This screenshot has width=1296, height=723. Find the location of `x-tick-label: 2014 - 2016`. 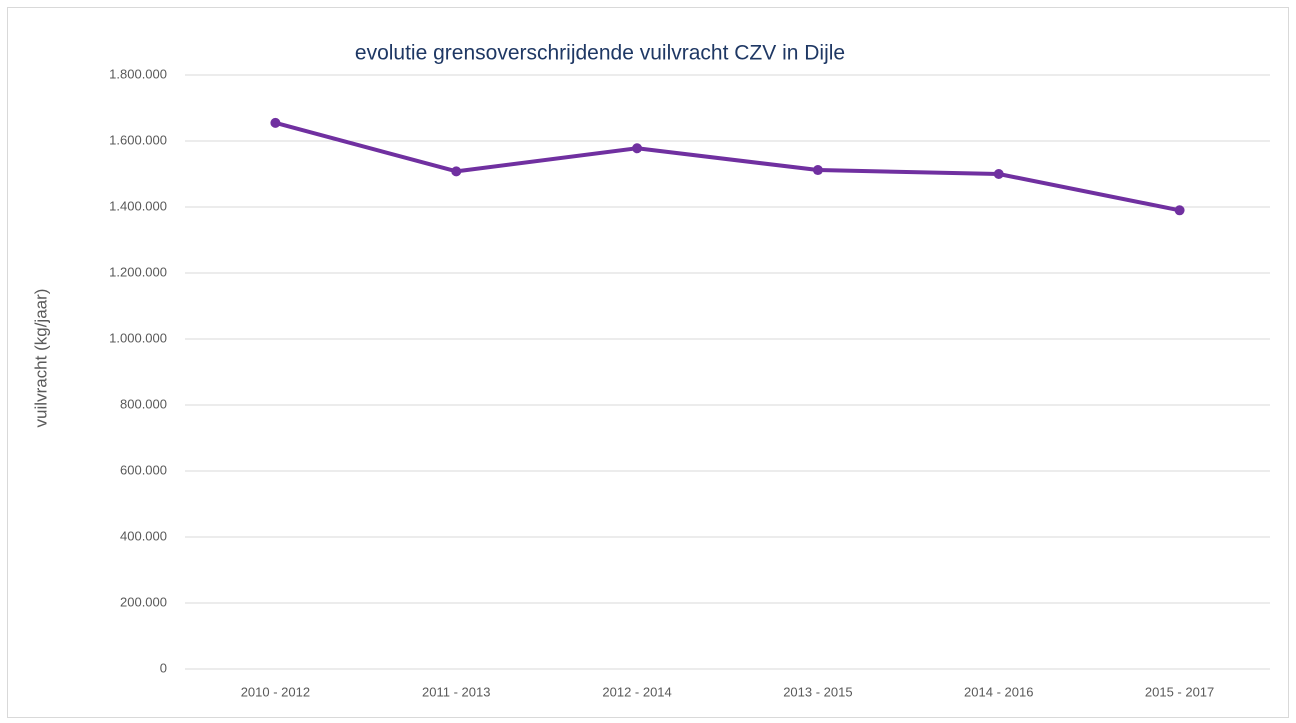

x-tick-label: 2014 - 2016 is located at coordinates (998, 691).